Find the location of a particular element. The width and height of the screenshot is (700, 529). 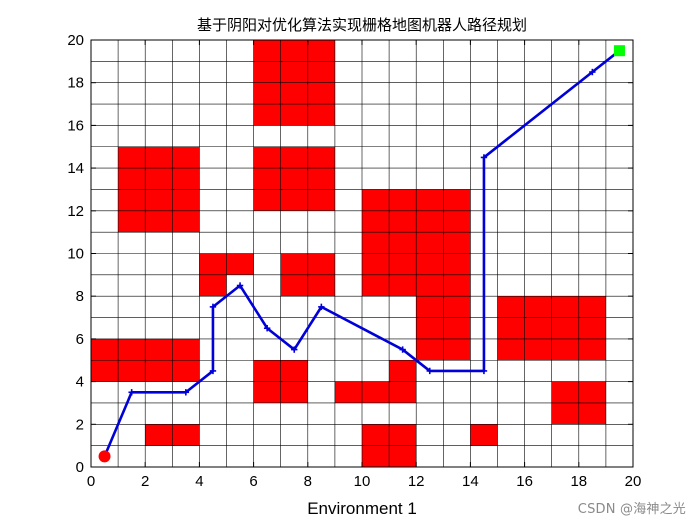

y-tick-label: 16 is located at coordinates (75, 125).